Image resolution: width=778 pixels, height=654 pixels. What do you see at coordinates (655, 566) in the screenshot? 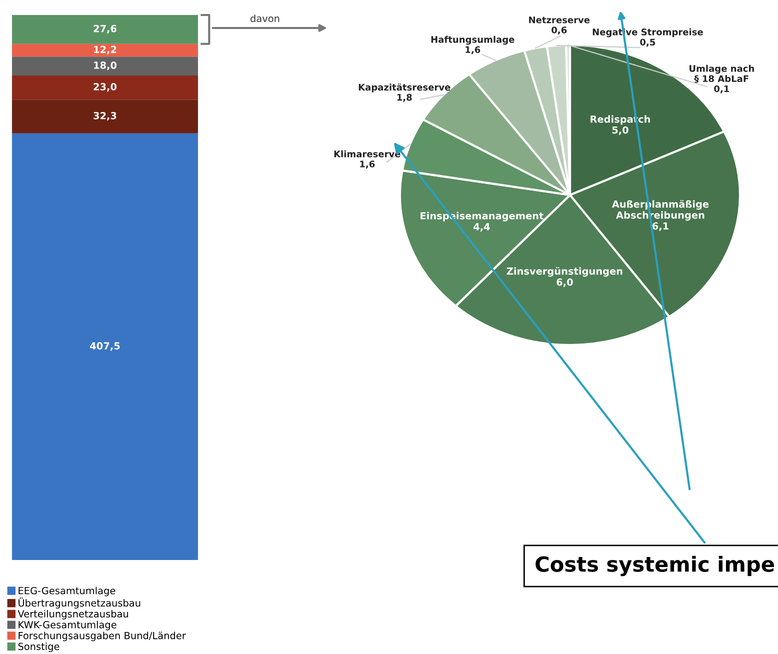
I see `text: Costs systemic impe` at bounding box center [655, 566].